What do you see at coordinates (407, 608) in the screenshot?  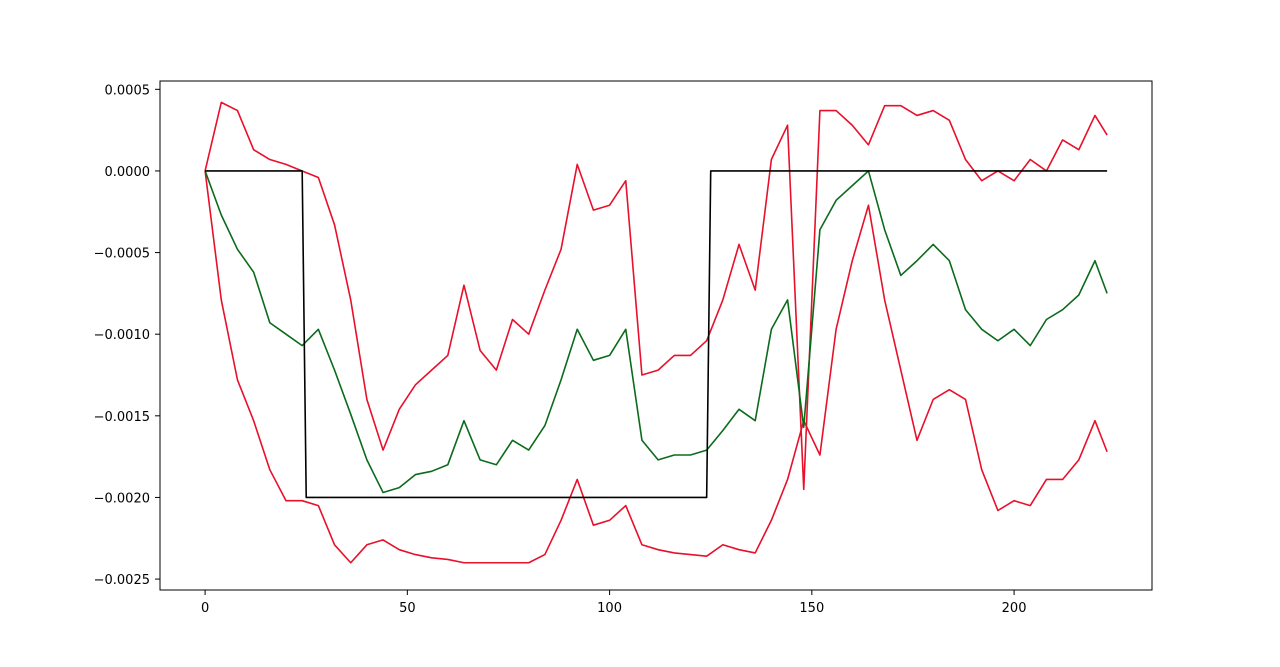 I see `x-tick-label: 50` at bounding box center [407, 608].